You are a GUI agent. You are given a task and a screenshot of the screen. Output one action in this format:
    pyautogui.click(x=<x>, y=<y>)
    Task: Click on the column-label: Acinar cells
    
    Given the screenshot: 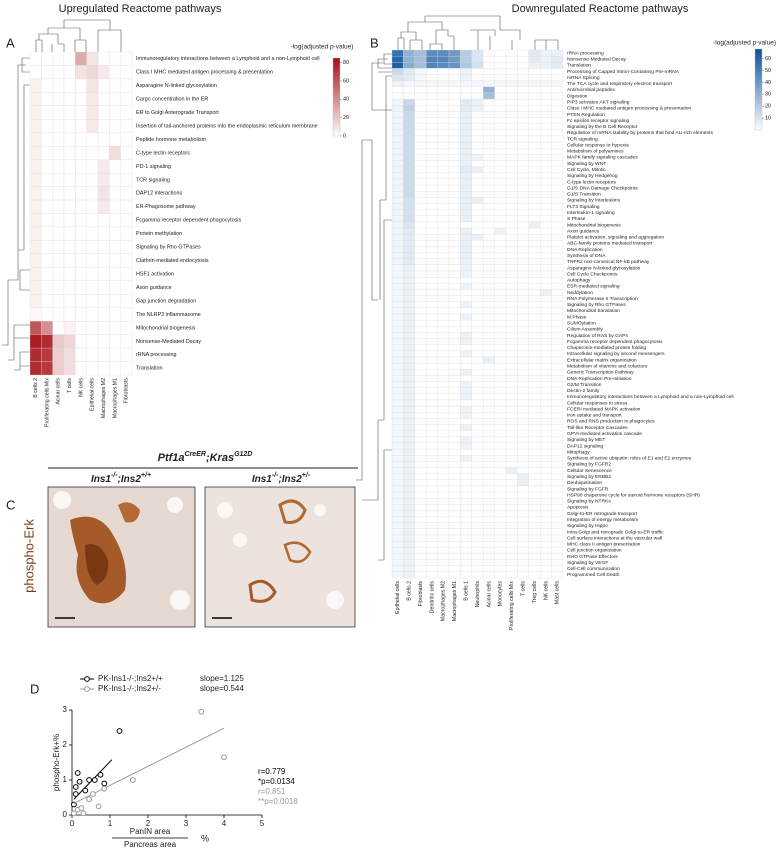 What is the action you would take?
    pyautogui.click(x=59, y=391)
    